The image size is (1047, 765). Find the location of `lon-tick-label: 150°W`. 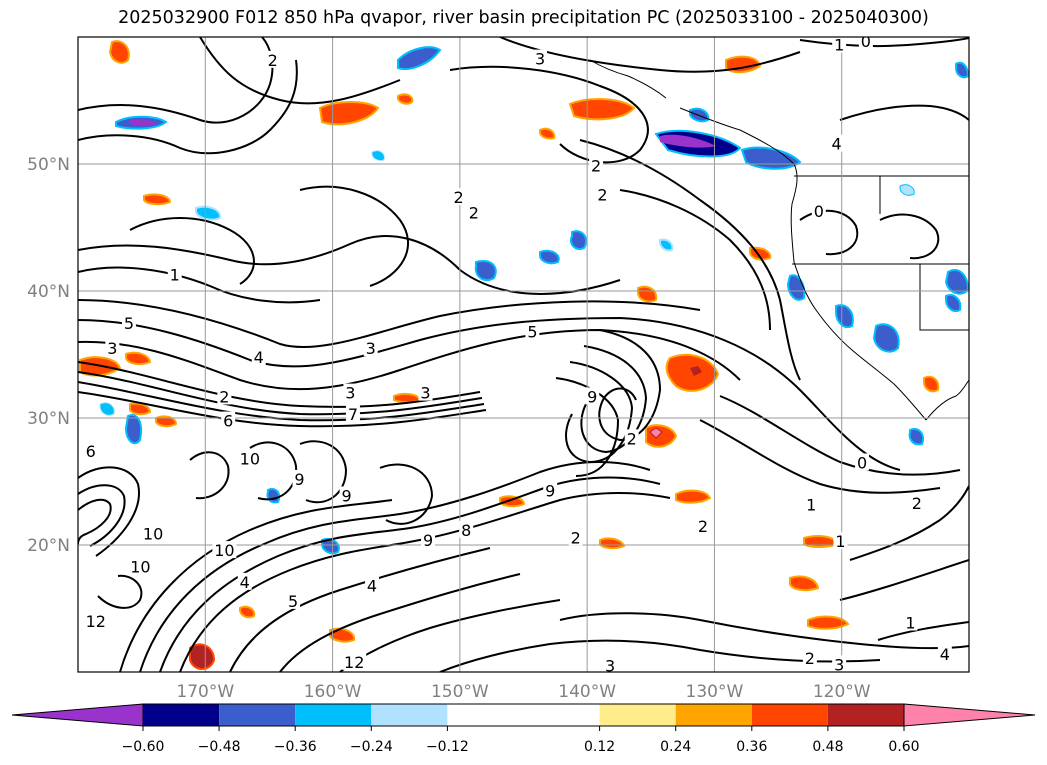

lon-tick-label: 150°W is located at coordinates (460, 692).